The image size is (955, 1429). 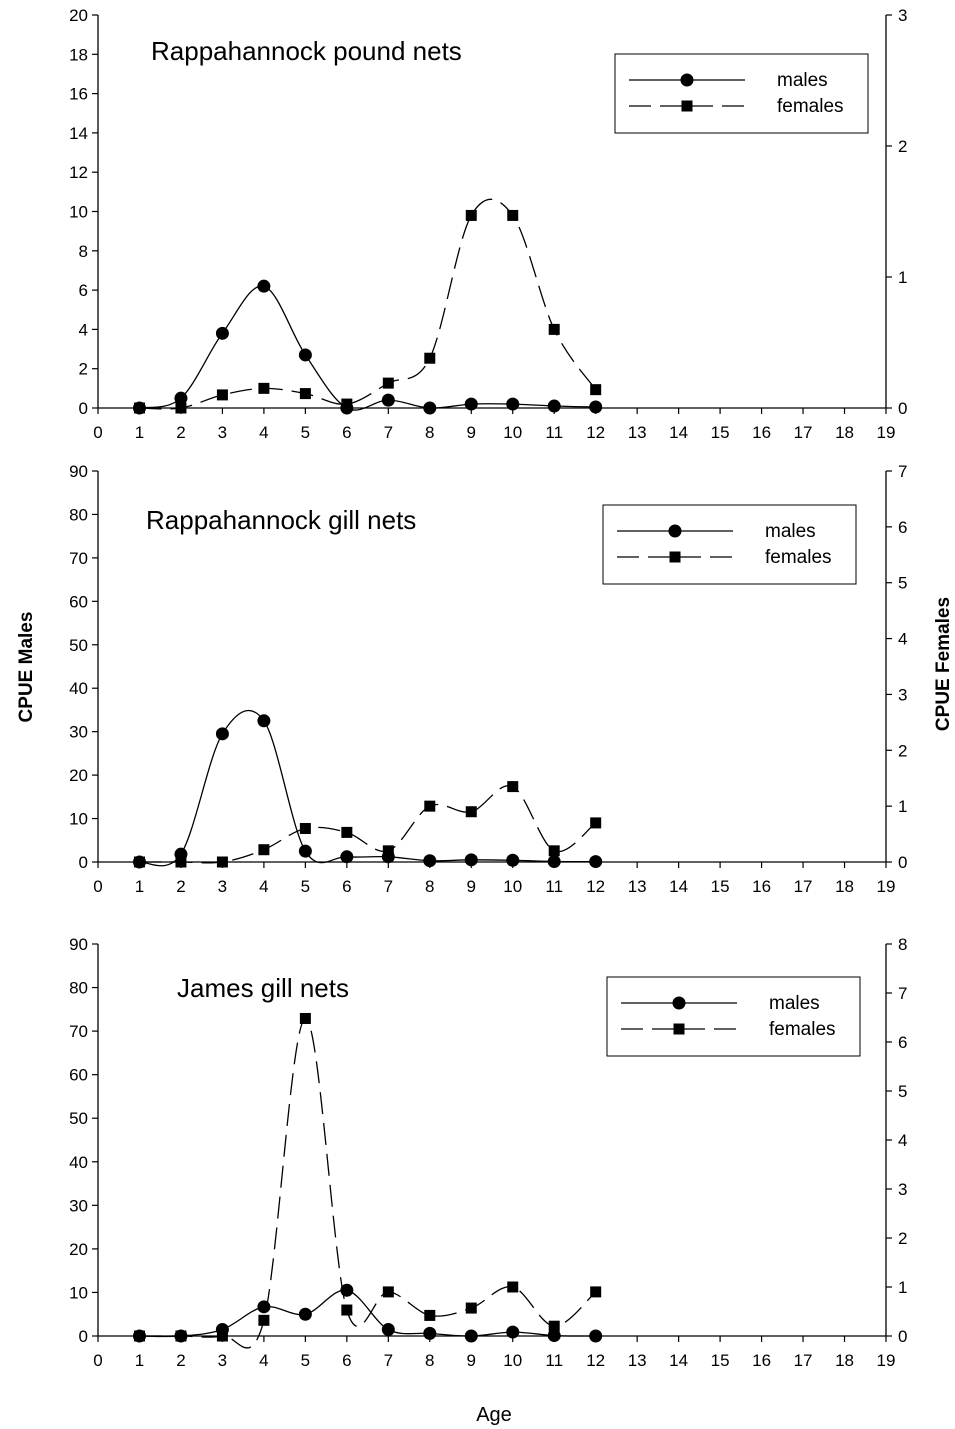 I want to click on panel-3-x-tick-label: 15, so click(x=720, y=1360).